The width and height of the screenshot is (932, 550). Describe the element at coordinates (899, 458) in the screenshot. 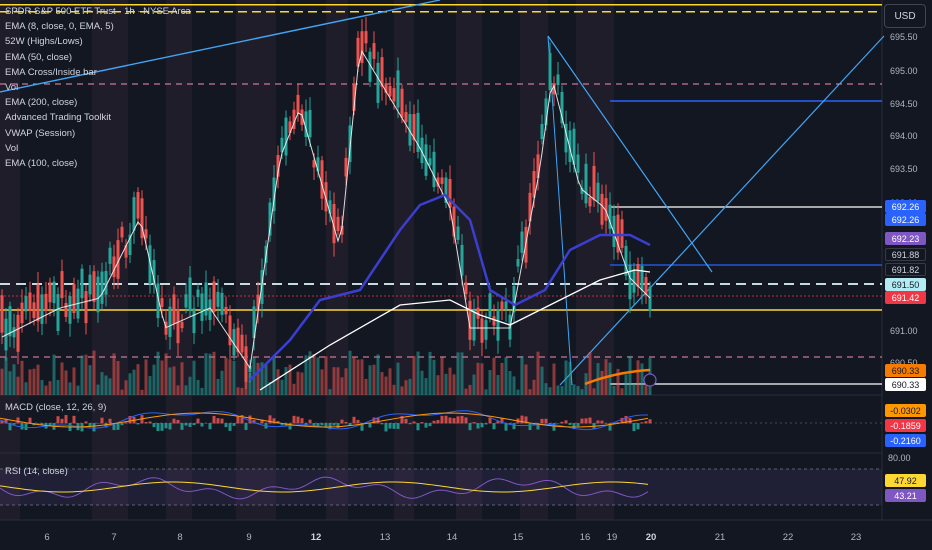

I see `rsi-axis-label: 80.00` at that location.